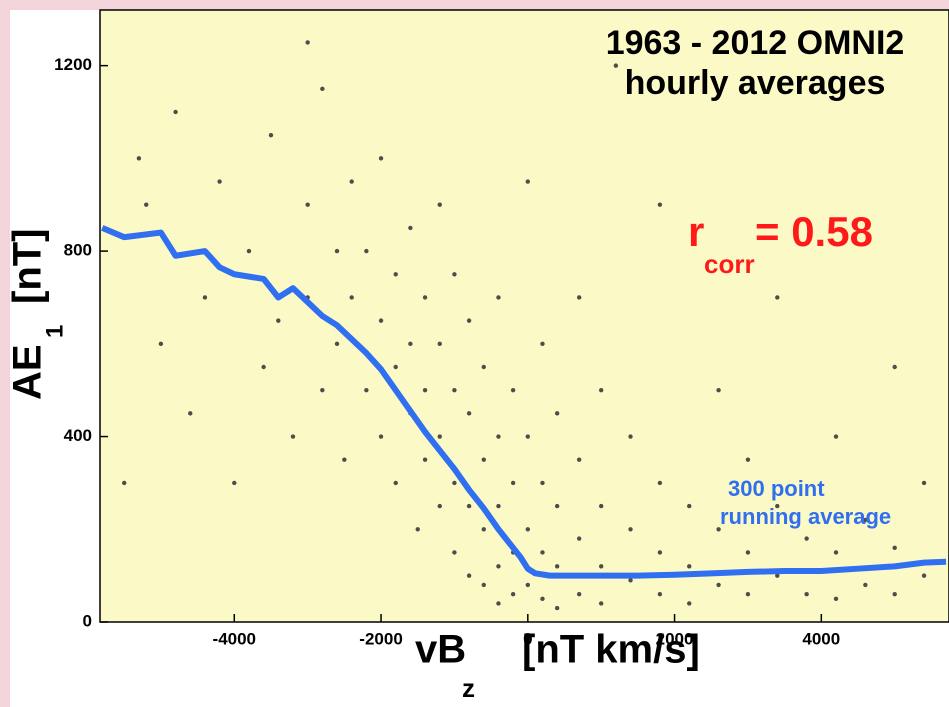 This screenshot has height=707, width=949. I want to click on line-label: 300 point, so click(776, 488).